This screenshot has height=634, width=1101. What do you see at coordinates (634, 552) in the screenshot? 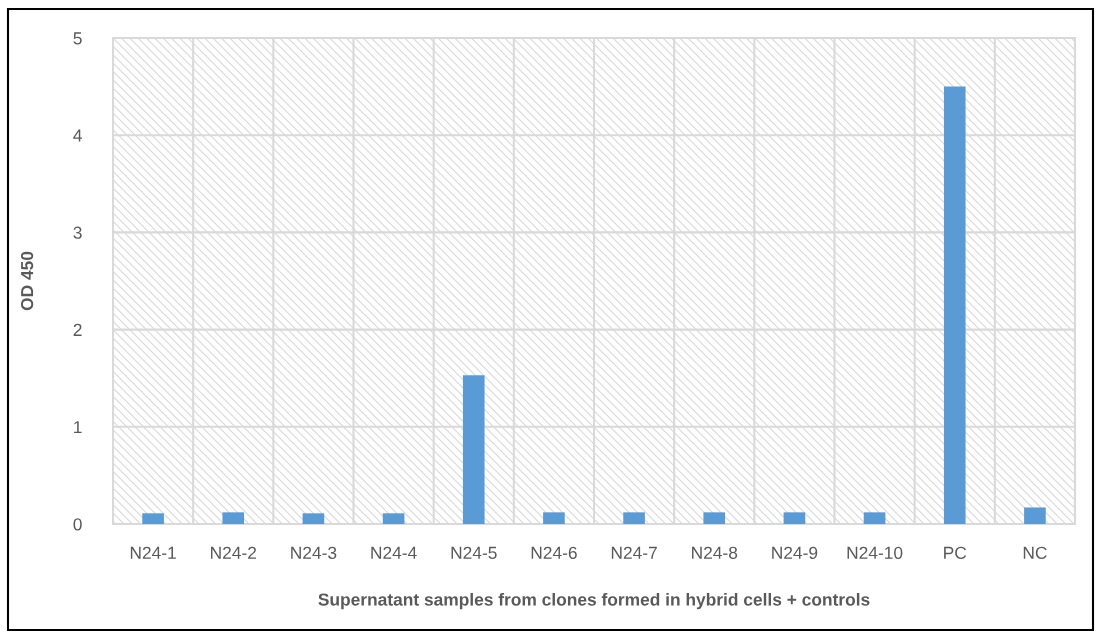
I see `x-tick-label: N24-7` at bounding box center [634, 552].